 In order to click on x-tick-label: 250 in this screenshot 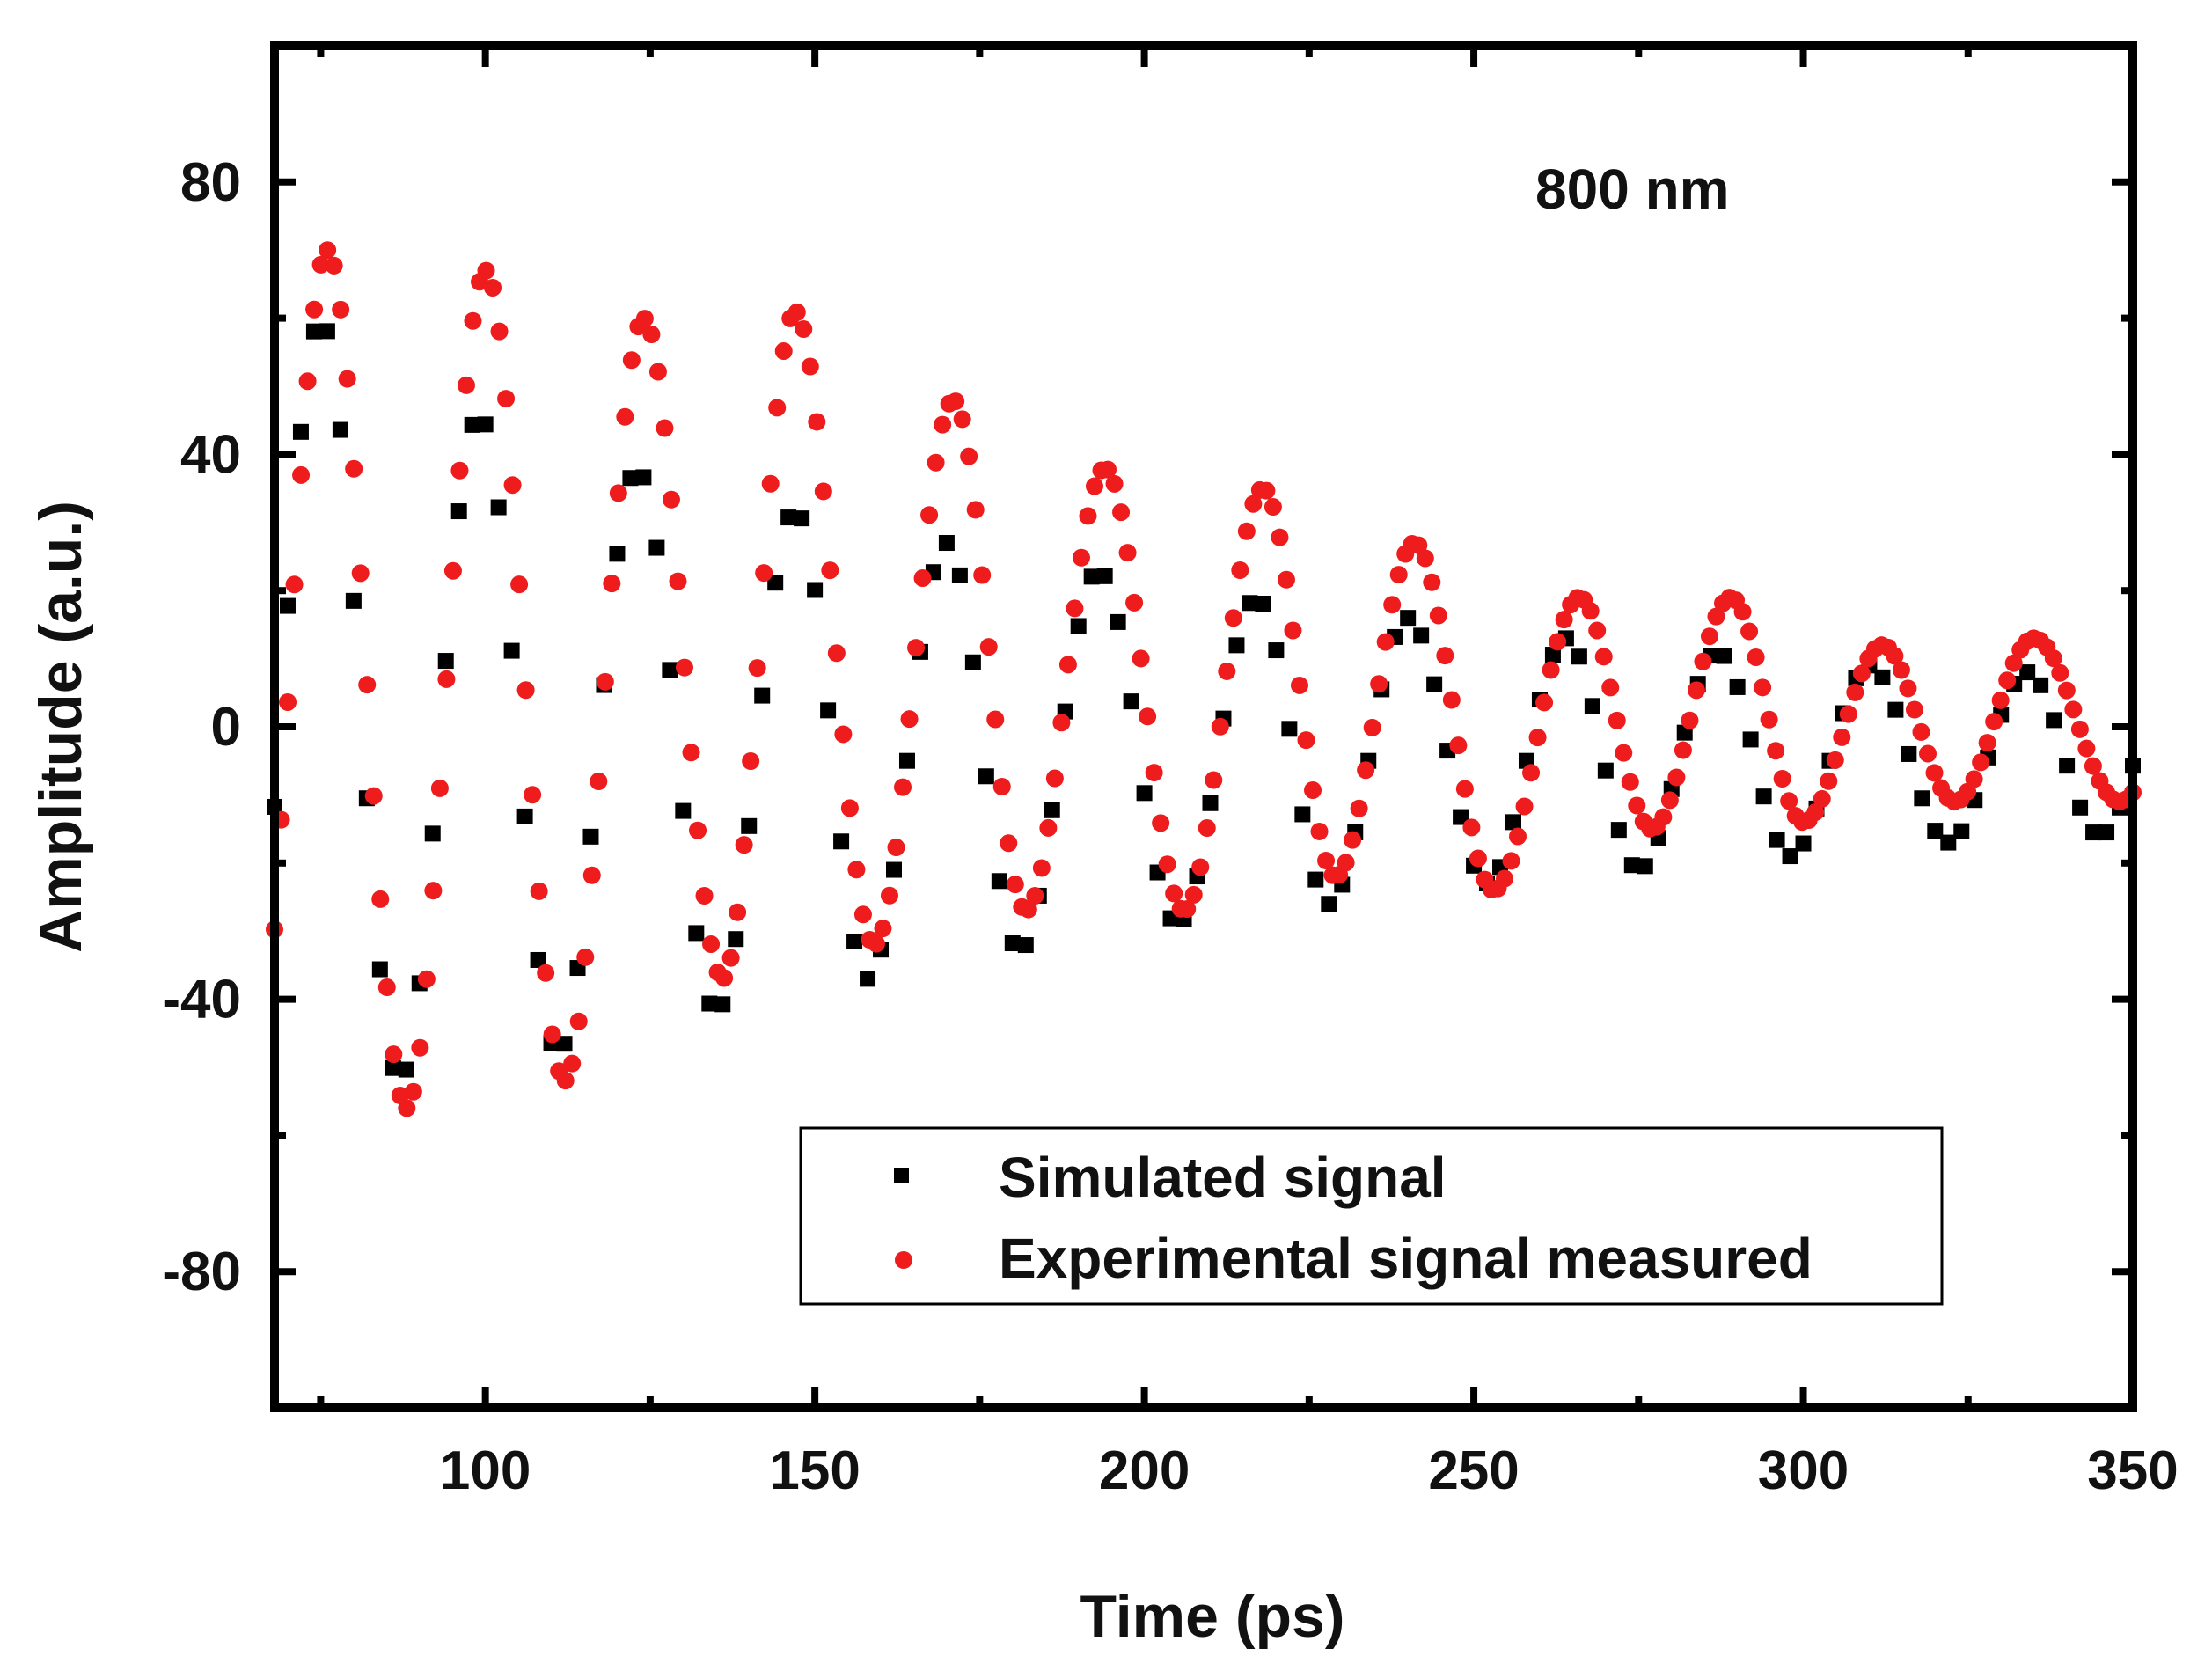, I will do `click(1473, 1470)`.